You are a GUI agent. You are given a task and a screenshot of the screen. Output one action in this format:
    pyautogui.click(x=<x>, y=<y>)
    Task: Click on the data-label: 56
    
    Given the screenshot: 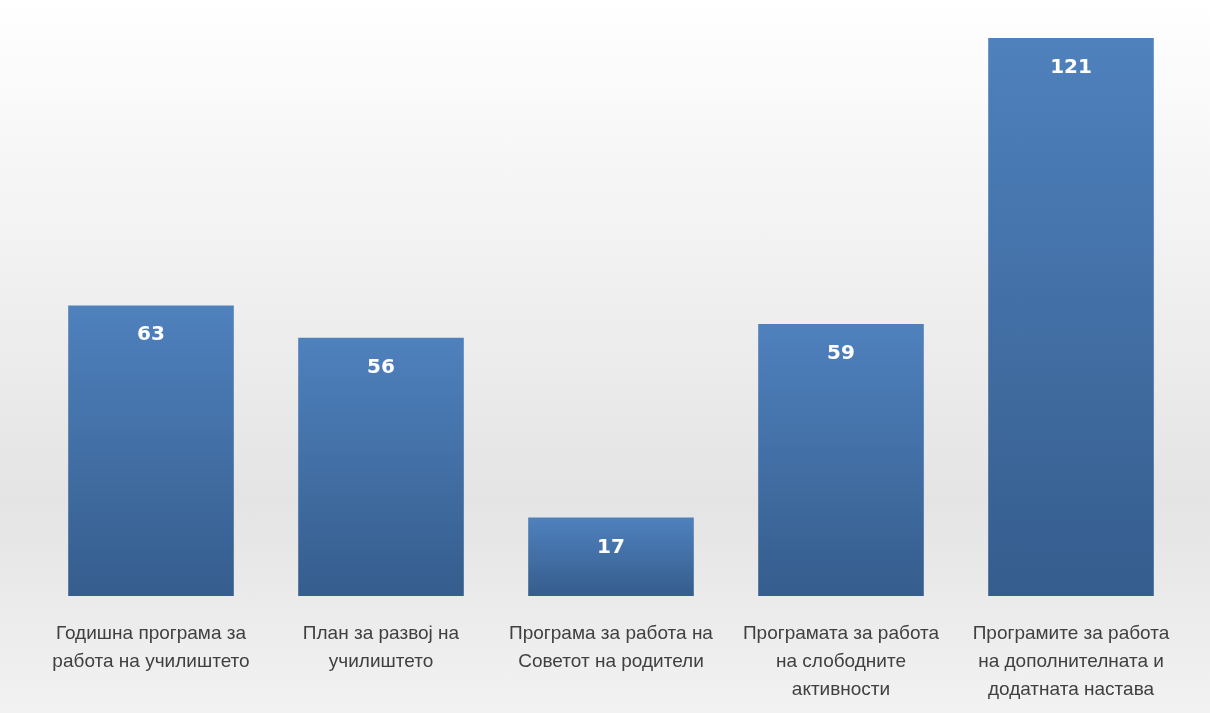 What is the action you would take?
    pyautogui.click(x=381, y=365)
    